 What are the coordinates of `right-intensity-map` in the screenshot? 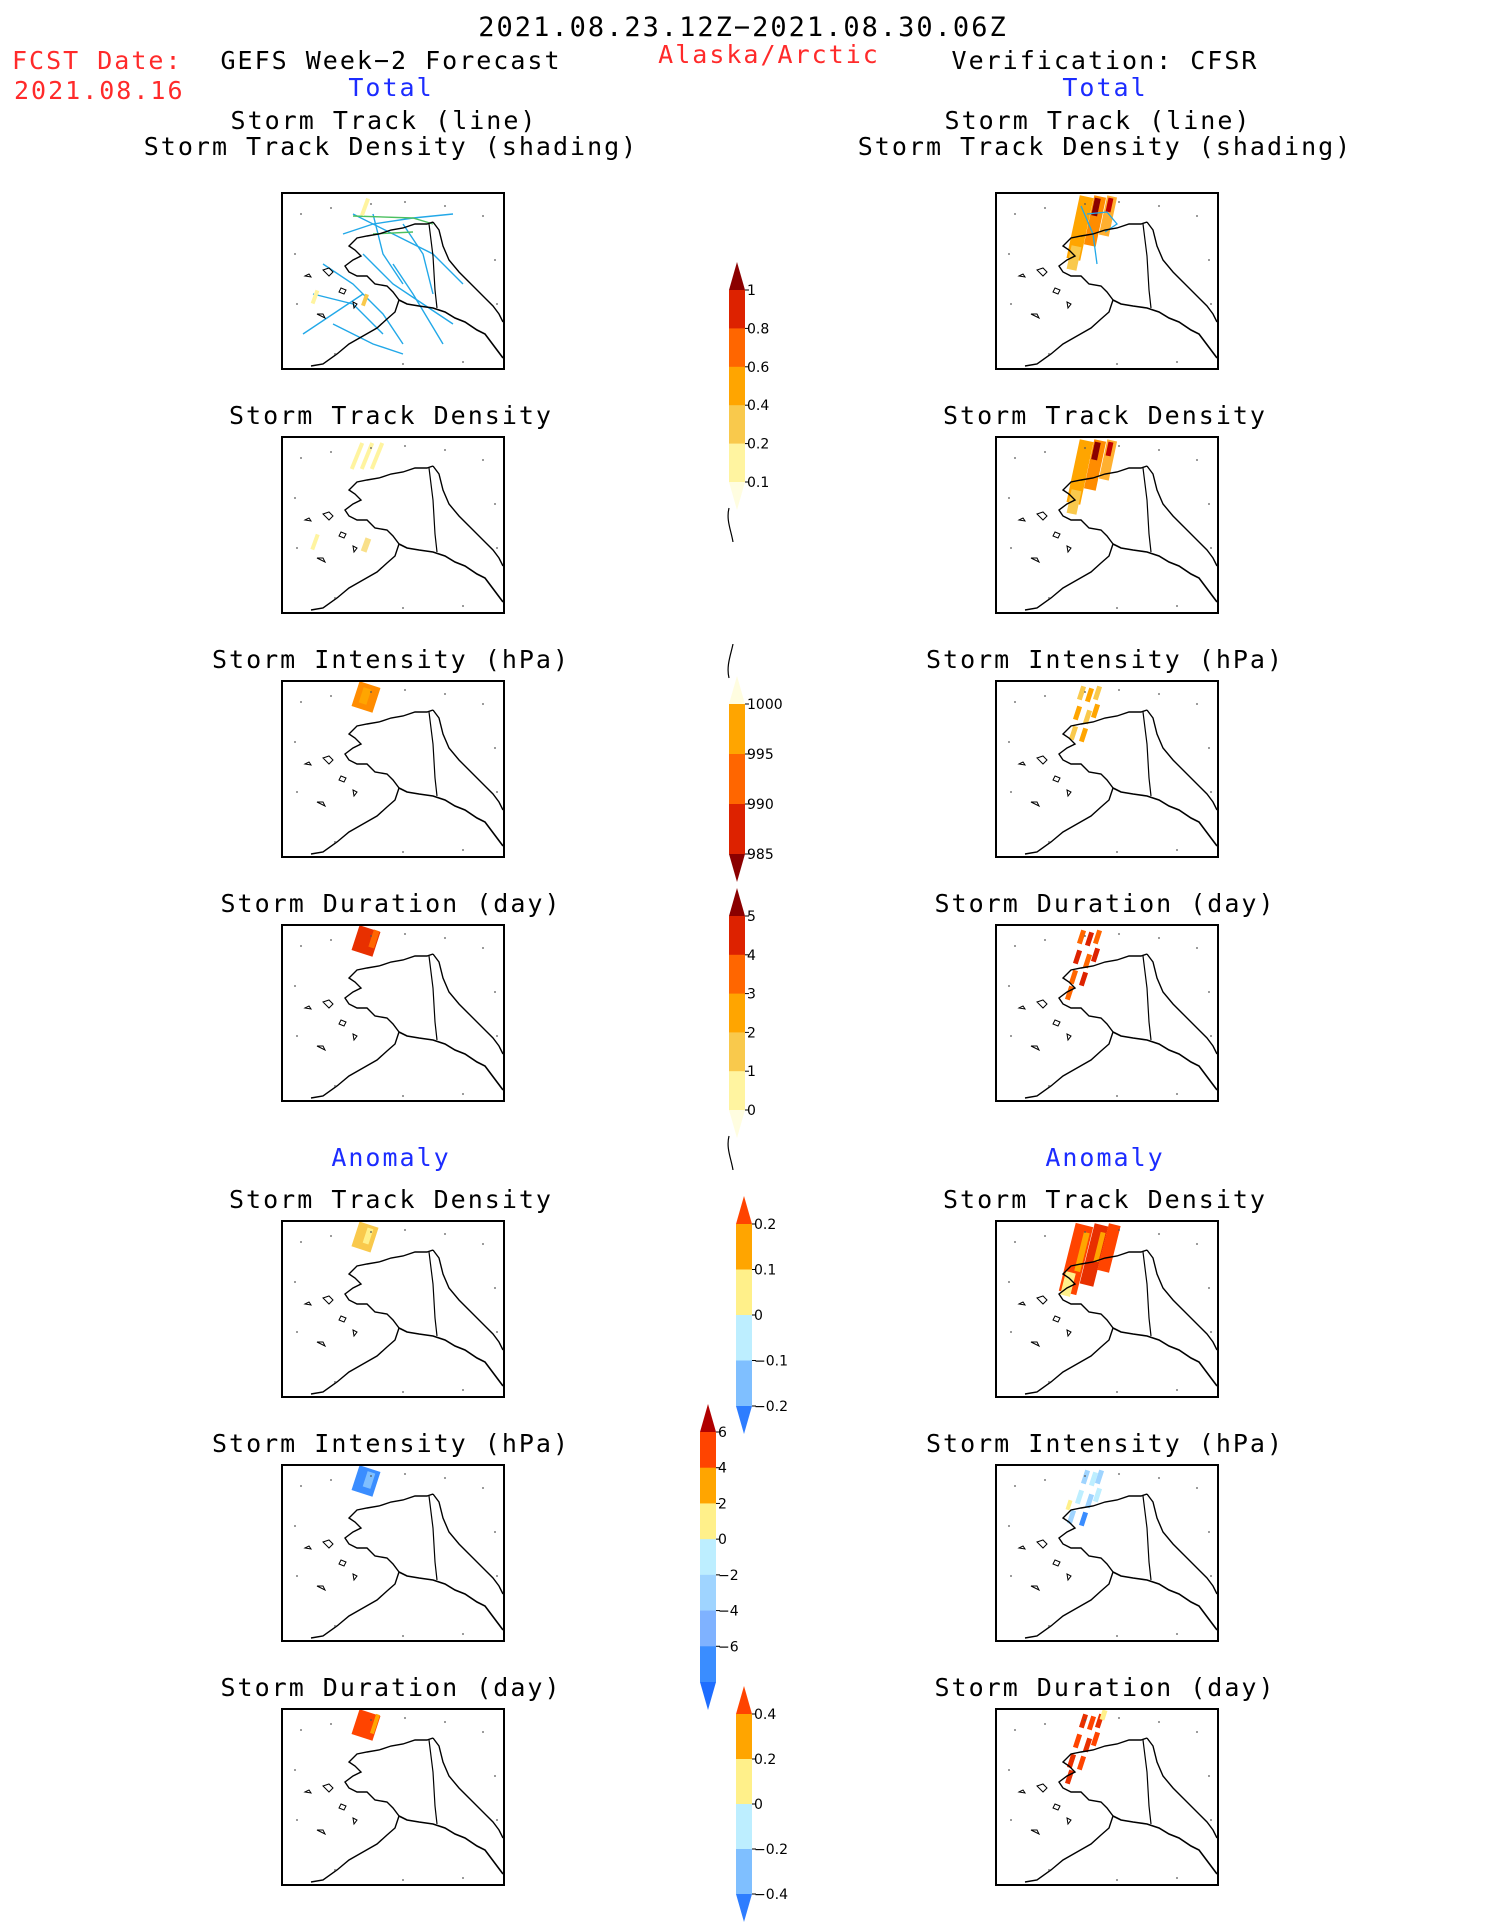 It's located at (1107, 769).